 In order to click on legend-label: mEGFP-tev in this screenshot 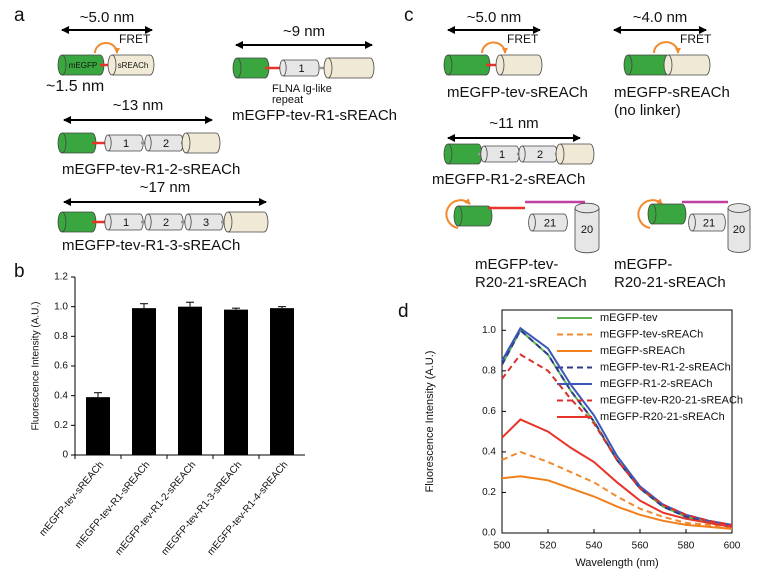, I will do `click(629, 318)`.